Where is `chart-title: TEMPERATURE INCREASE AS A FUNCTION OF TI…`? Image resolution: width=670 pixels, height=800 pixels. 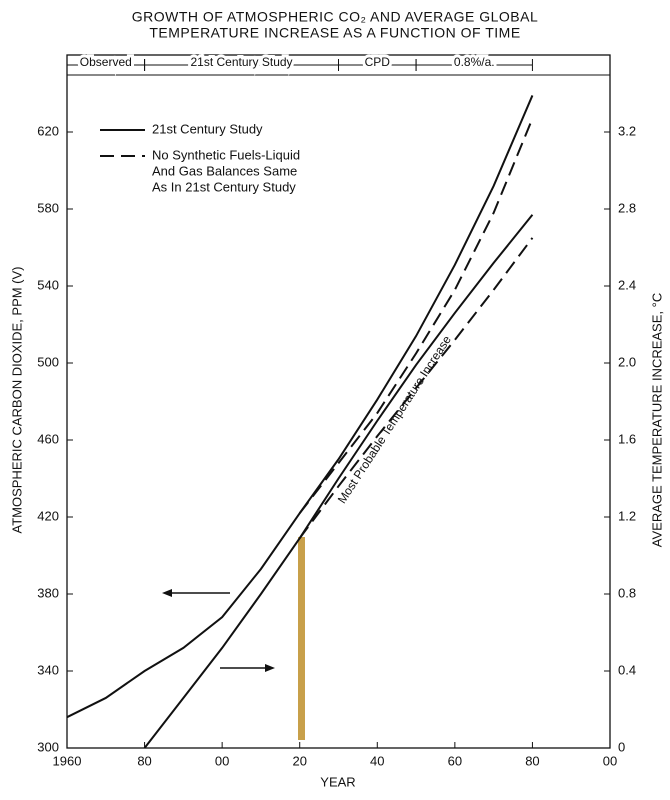 chart-title: TEMPERATURE INCREASE AS A FUNCTION OF TI… is located at coordinates (334, 33).